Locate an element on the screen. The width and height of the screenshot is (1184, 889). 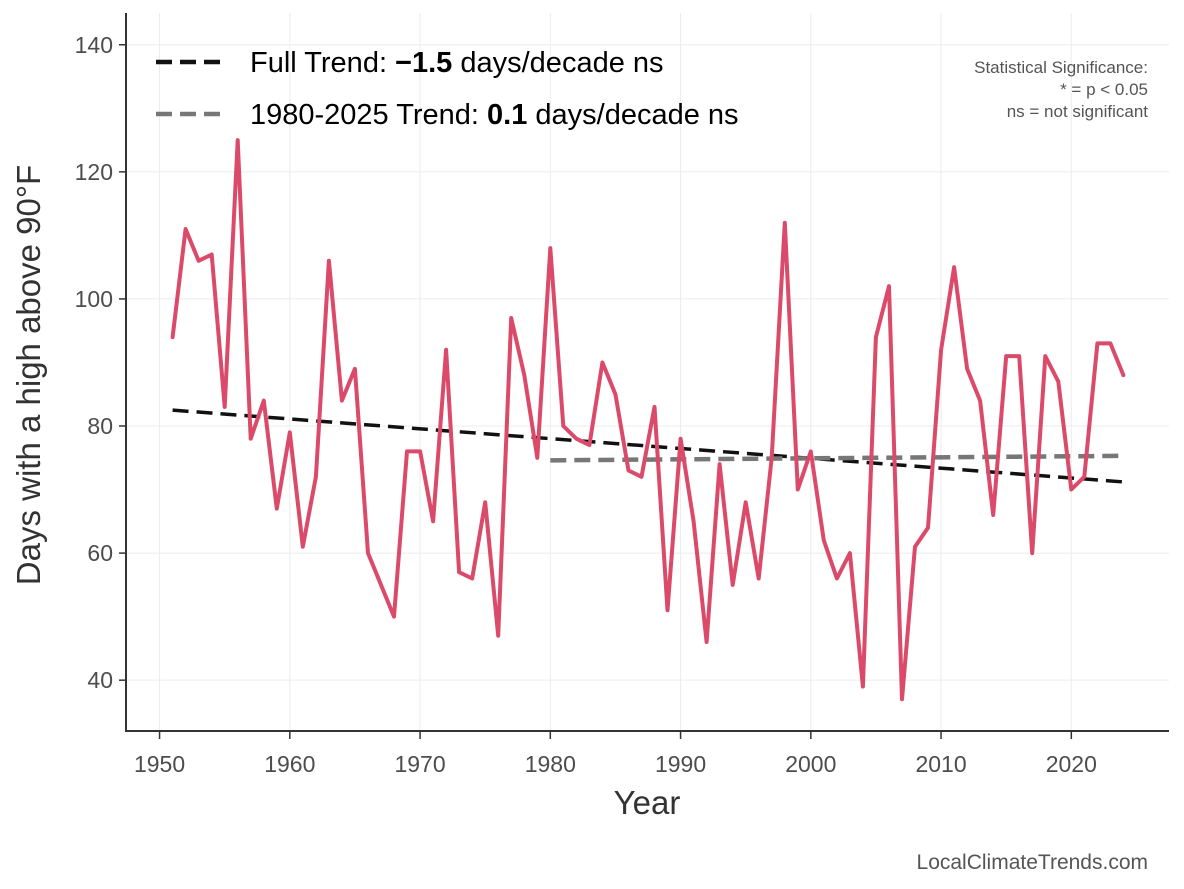
y-tick-label-40: 40 is located at coordinates (100, 680).